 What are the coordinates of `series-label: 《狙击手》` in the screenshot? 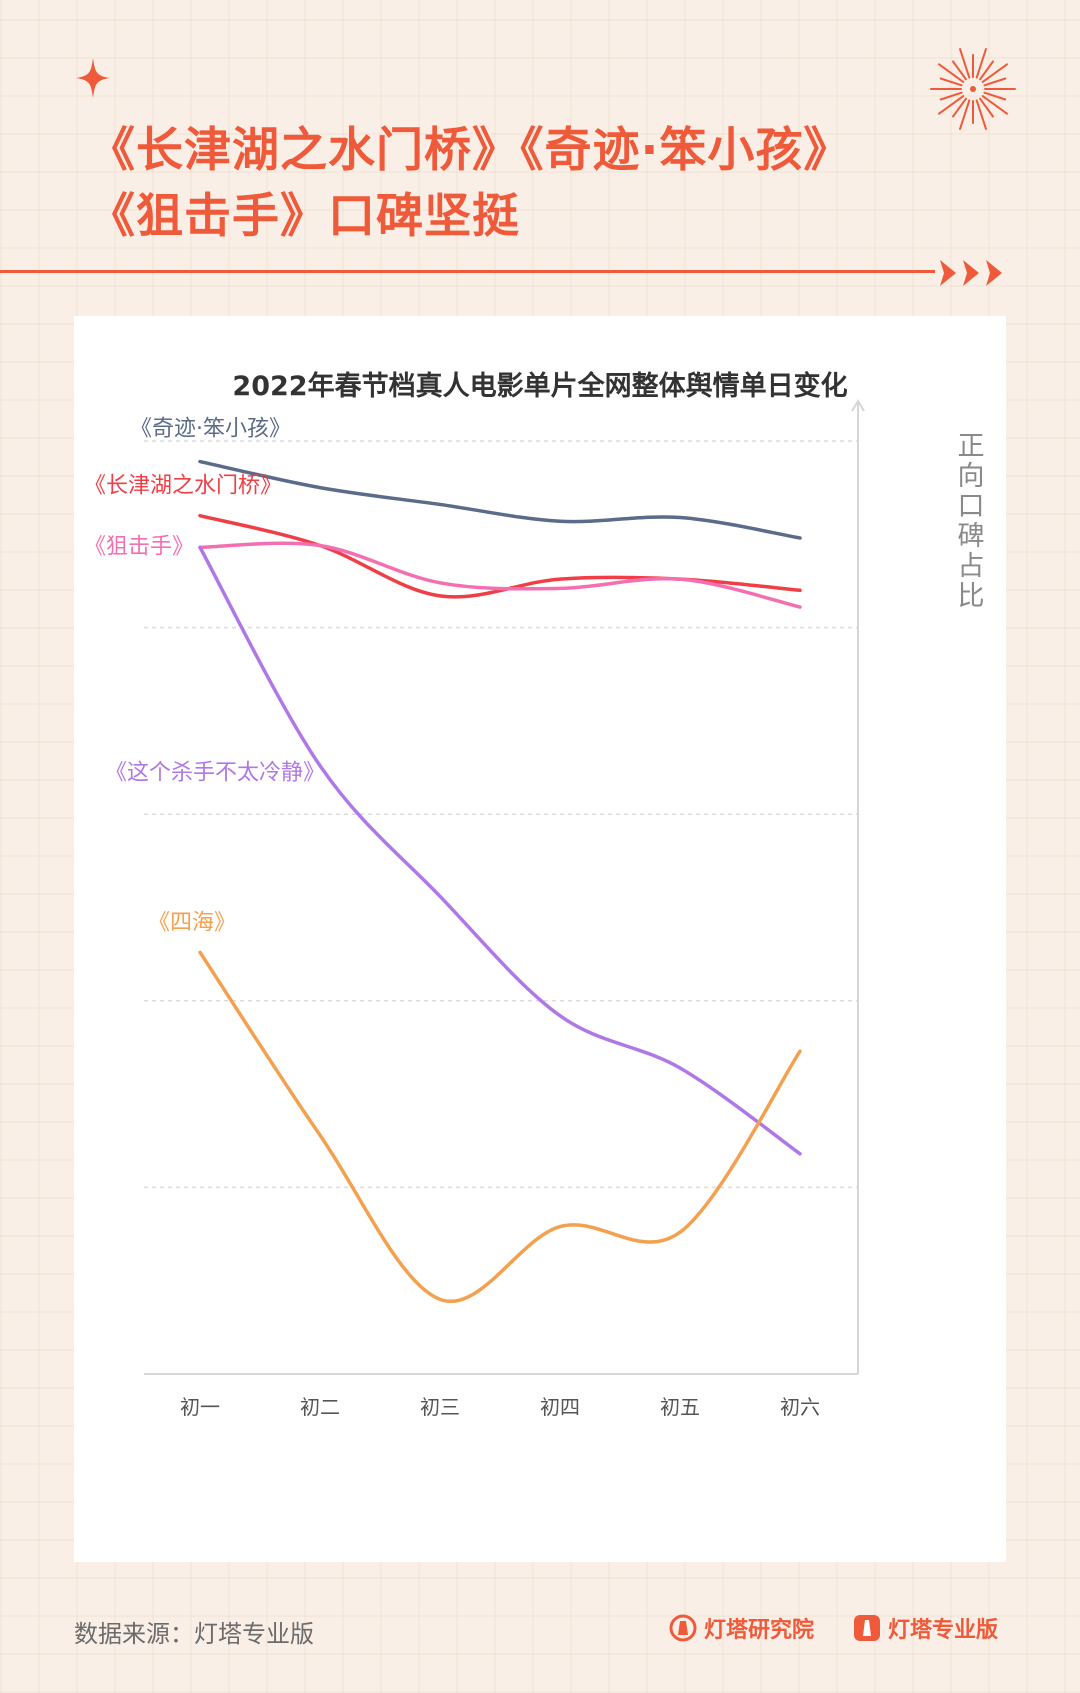 It's located at (139, 546).